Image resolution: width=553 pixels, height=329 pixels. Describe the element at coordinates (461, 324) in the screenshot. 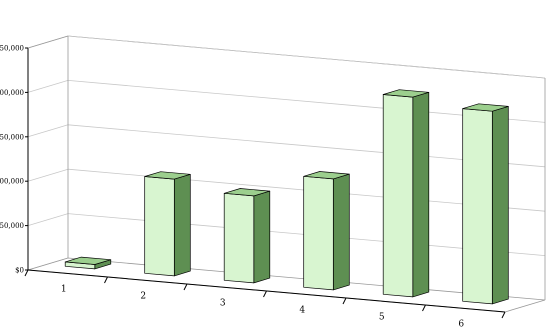

I see `x-tick-label-6: 6` at that location.